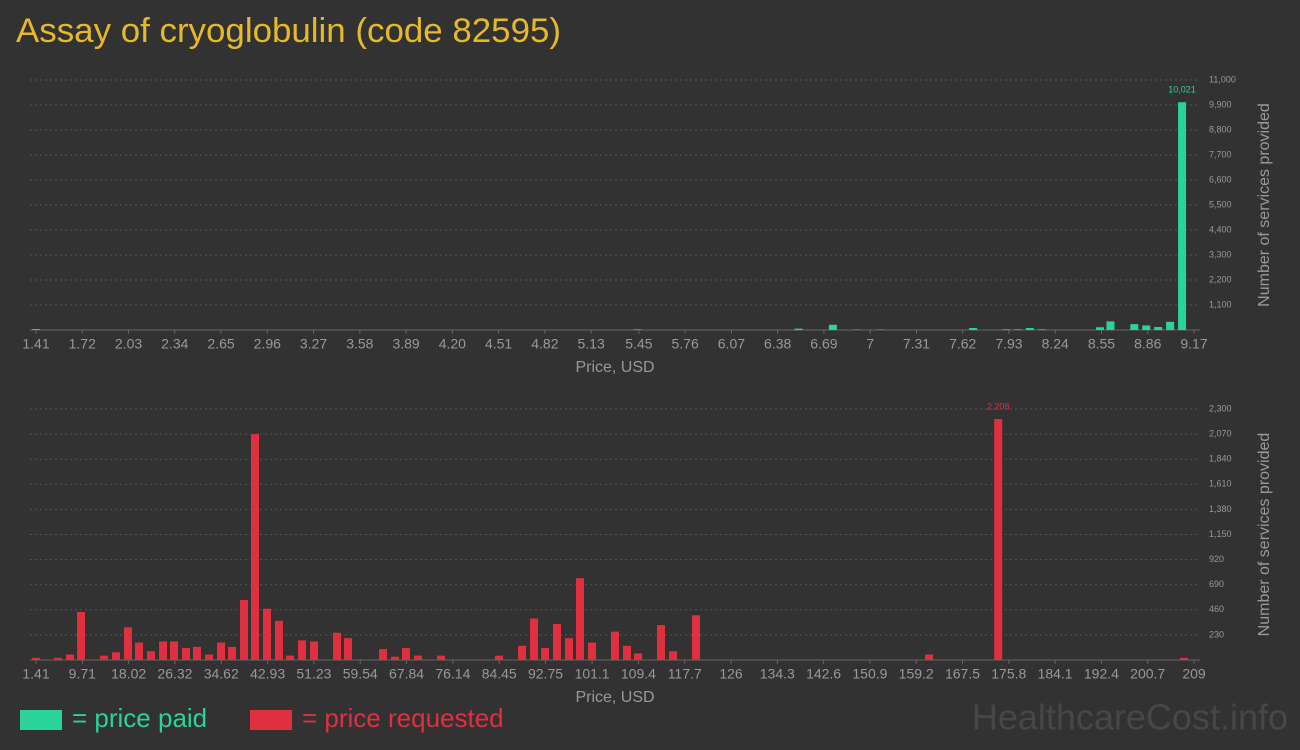 The height and width of the screenshot is (750, 1300). What do you see at coordinates (220, 344) in the screenshot?
I see `x-tick-label: 2.65` at bounding box center [220, 344].